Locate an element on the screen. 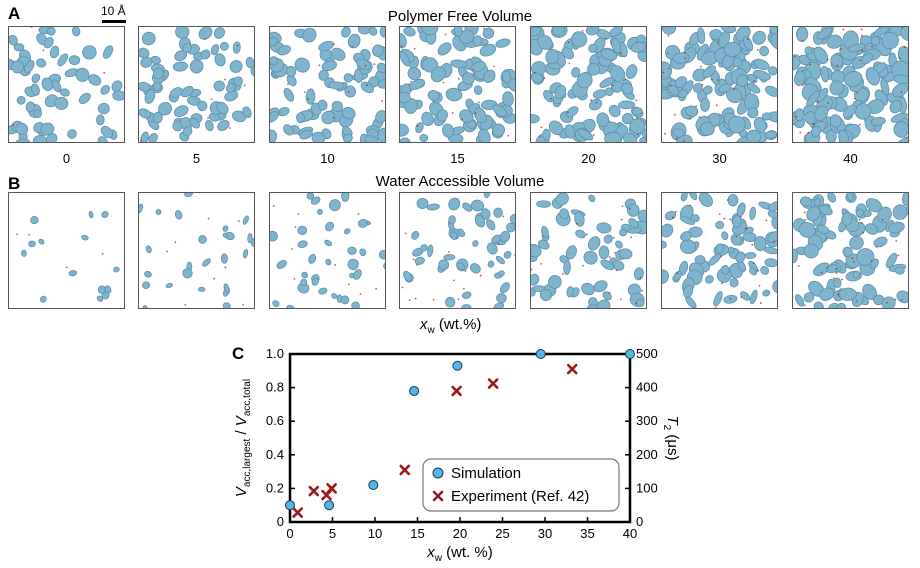 This screenshot has width=920, height=568. y-left-tick-label: 0.4 is located at coordinates (275, 454).